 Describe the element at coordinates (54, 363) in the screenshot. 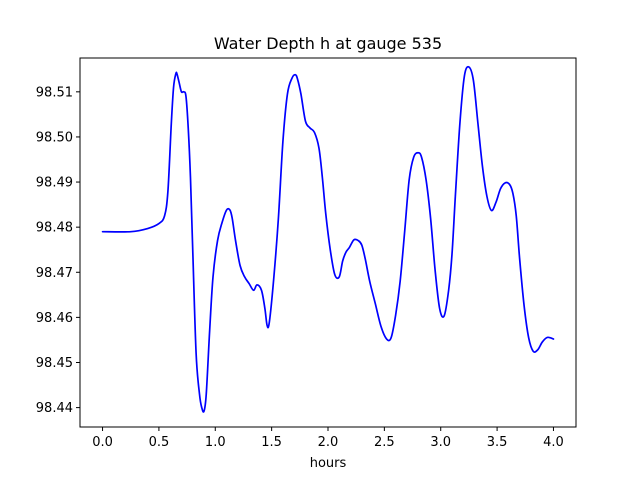

I see `y-tick-label: 98.45` at that location.